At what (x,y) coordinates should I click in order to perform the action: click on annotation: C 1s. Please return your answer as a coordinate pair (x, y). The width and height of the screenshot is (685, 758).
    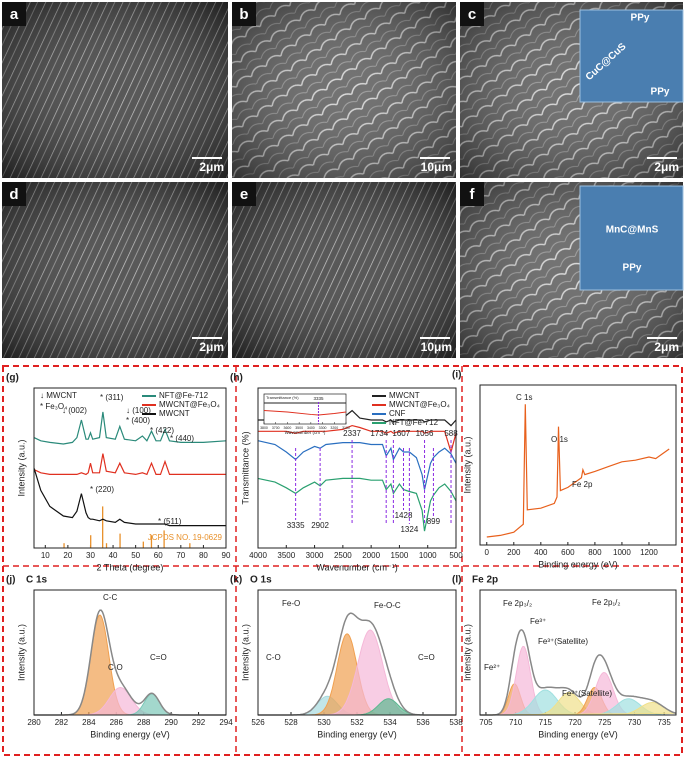
    Looking at the image, I should click on (524, 397).